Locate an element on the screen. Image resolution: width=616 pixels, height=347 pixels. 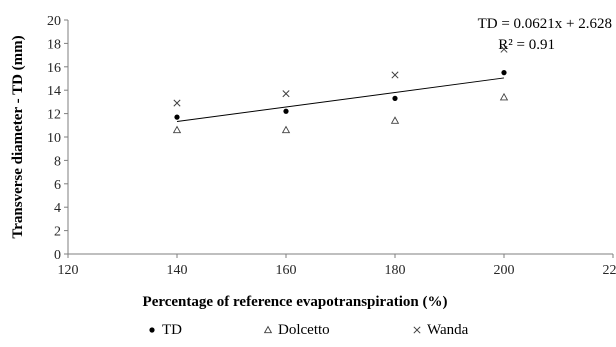
y-tick-label: 20 is located at coordinates (54, 21).